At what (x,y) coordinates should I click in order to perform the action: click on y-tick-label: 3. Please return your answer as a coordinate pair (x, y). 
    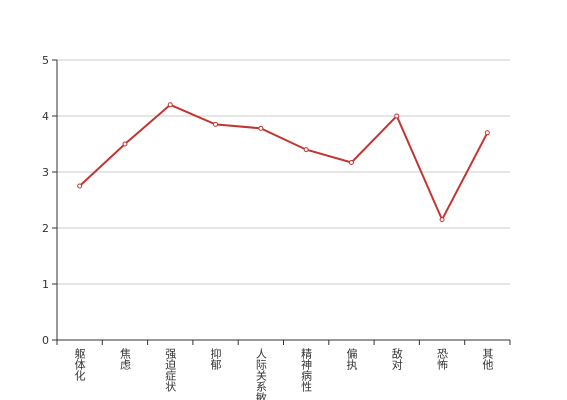
    Looking at the image, I should click on (45, 172).